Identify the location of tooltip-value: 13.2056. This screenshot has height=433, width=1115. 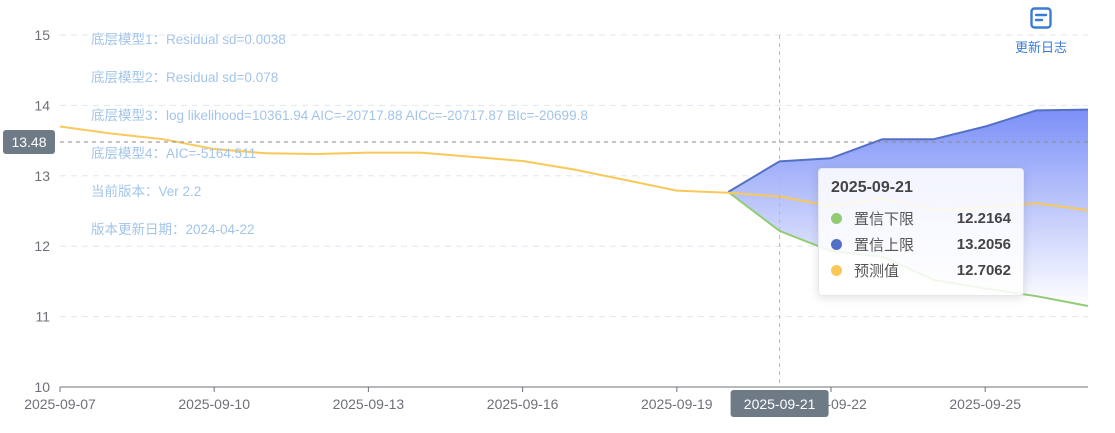
(983, 244).